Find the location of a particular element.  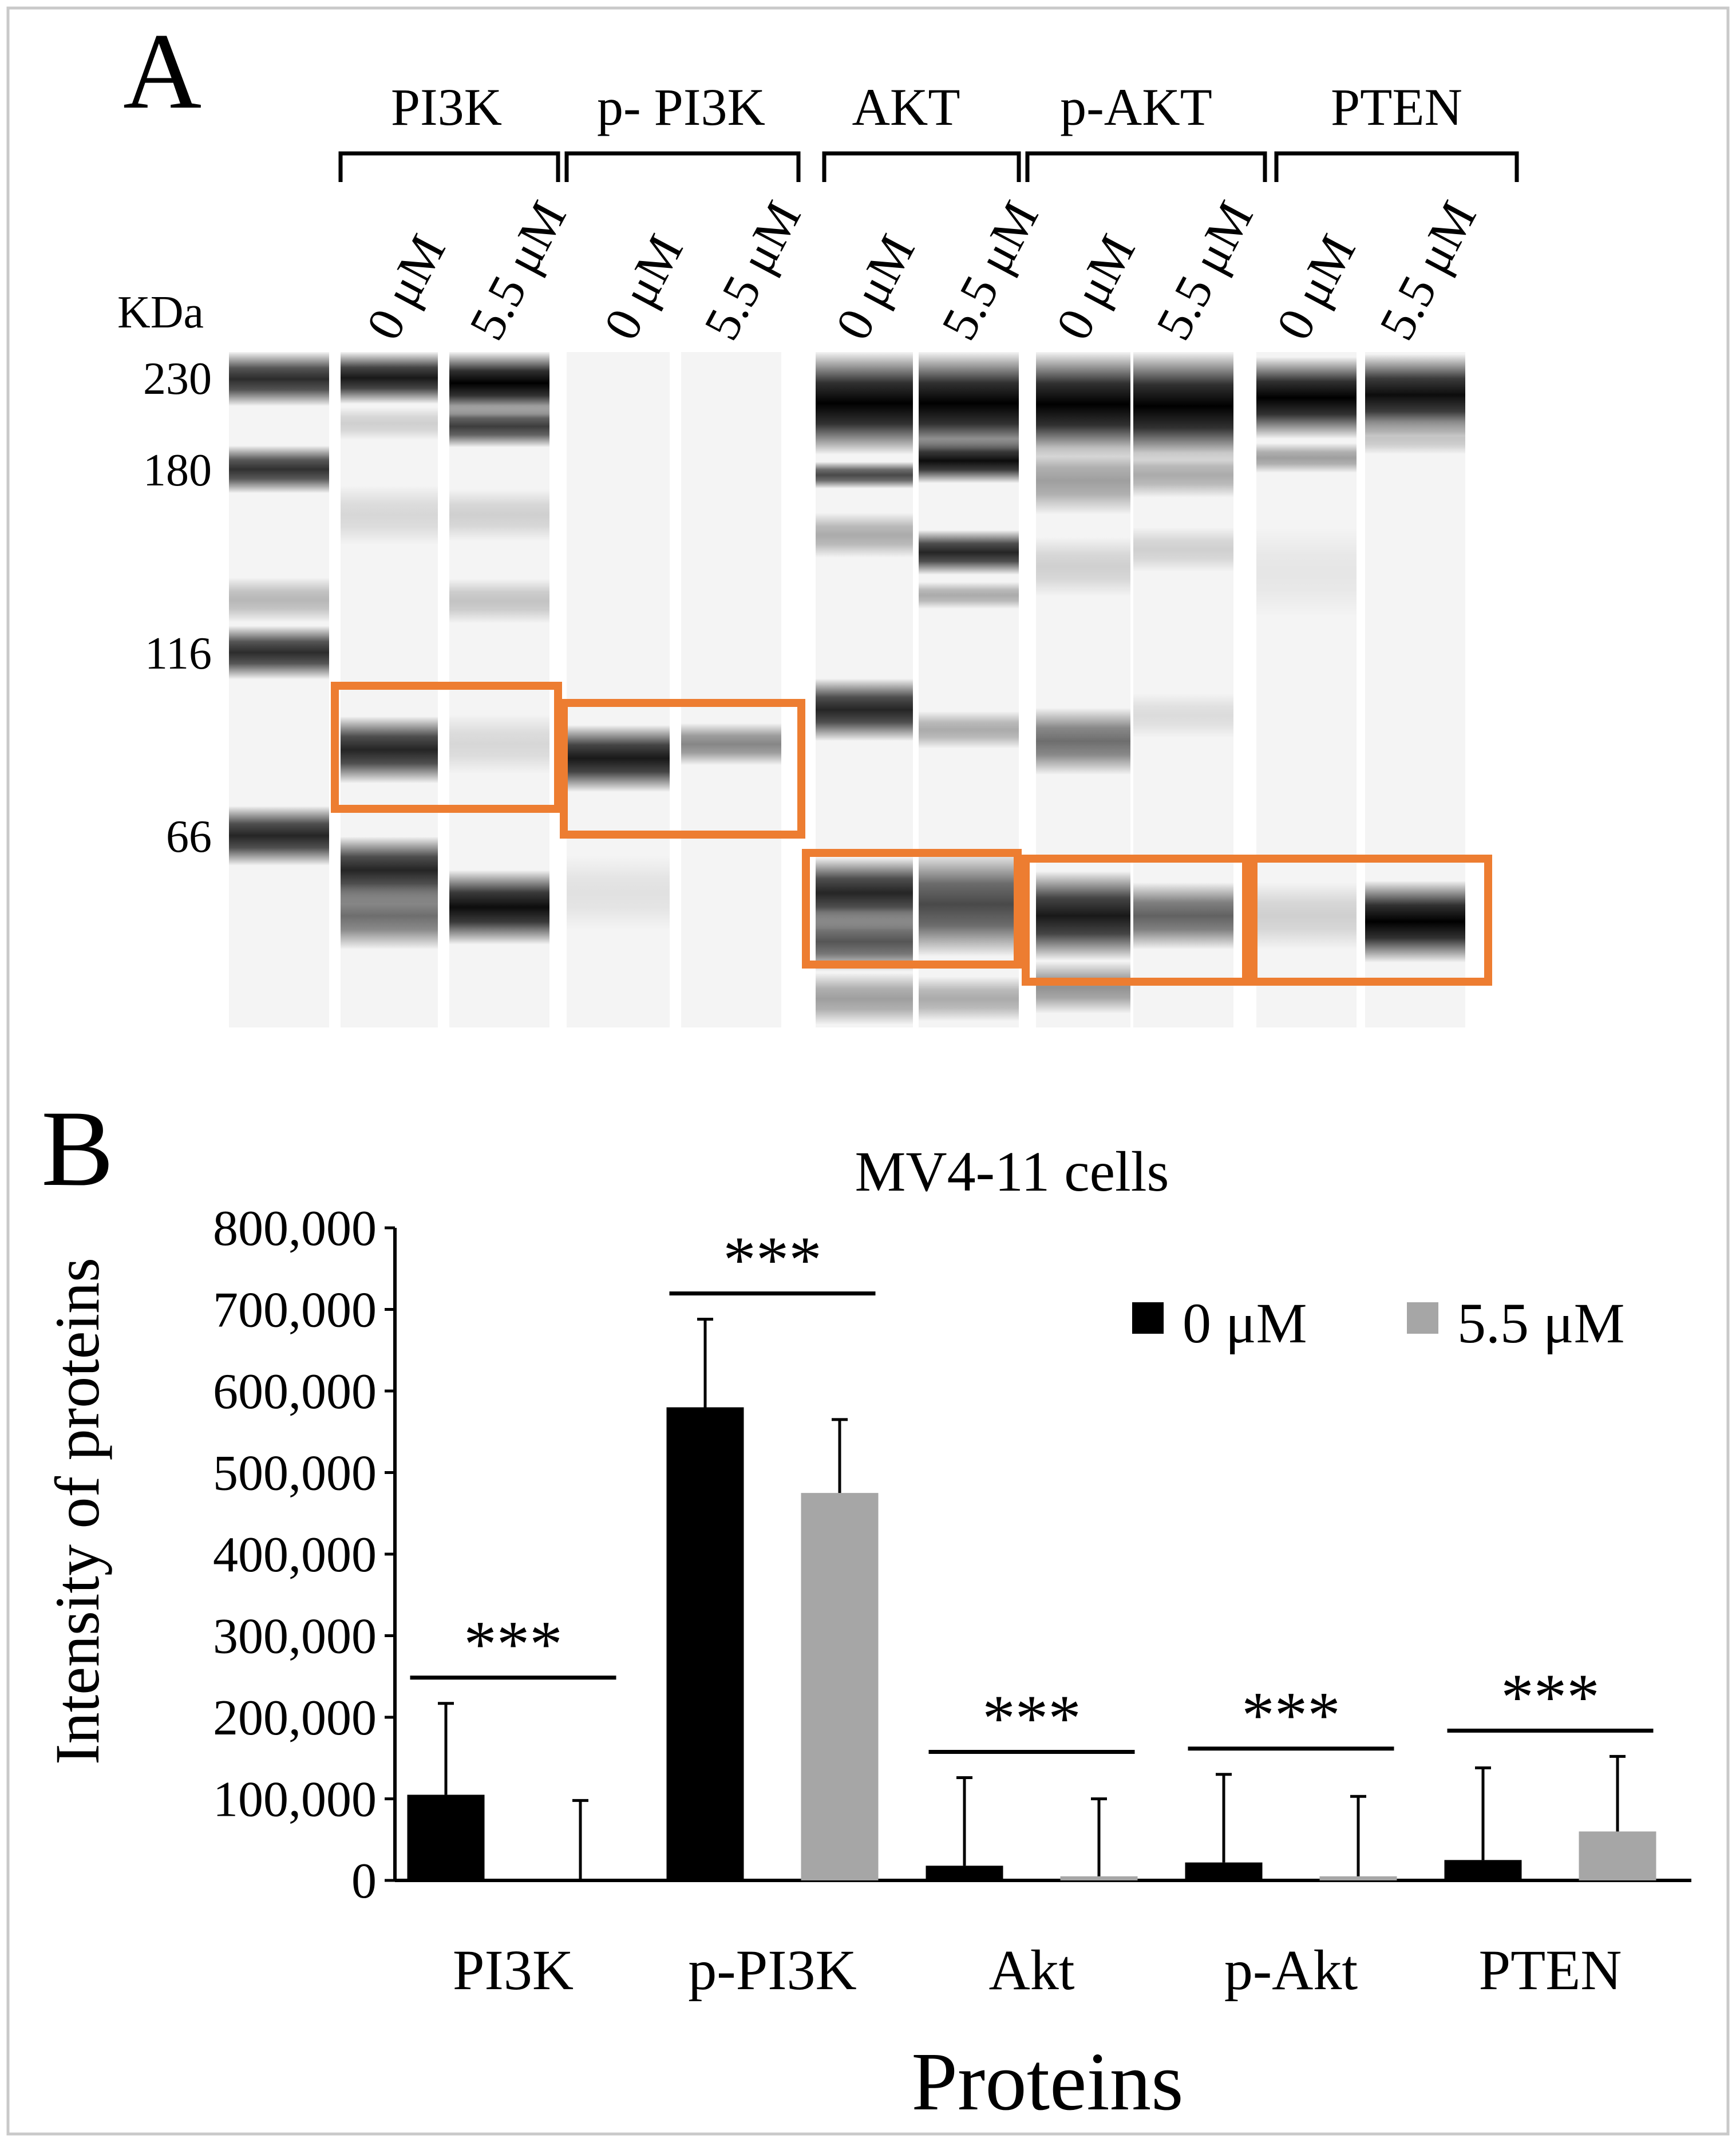

category-group: *** PTEN is located at coordinates (1550, 1832).